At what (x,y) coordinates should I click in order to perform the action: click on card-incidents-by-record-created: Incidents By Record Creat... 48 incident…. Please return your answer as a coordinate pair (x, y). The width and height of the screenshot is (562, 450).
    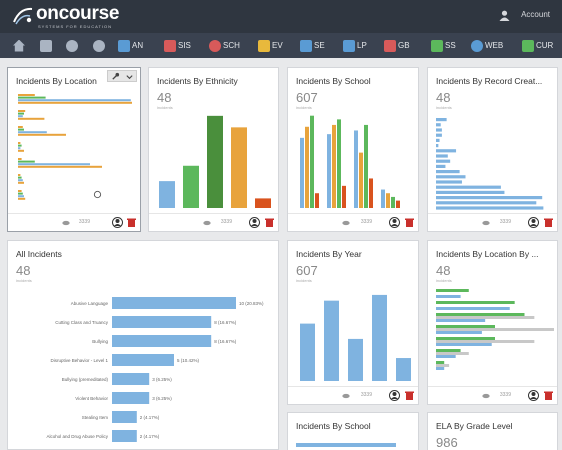
    Looking at the image, I should click on (492, 149).